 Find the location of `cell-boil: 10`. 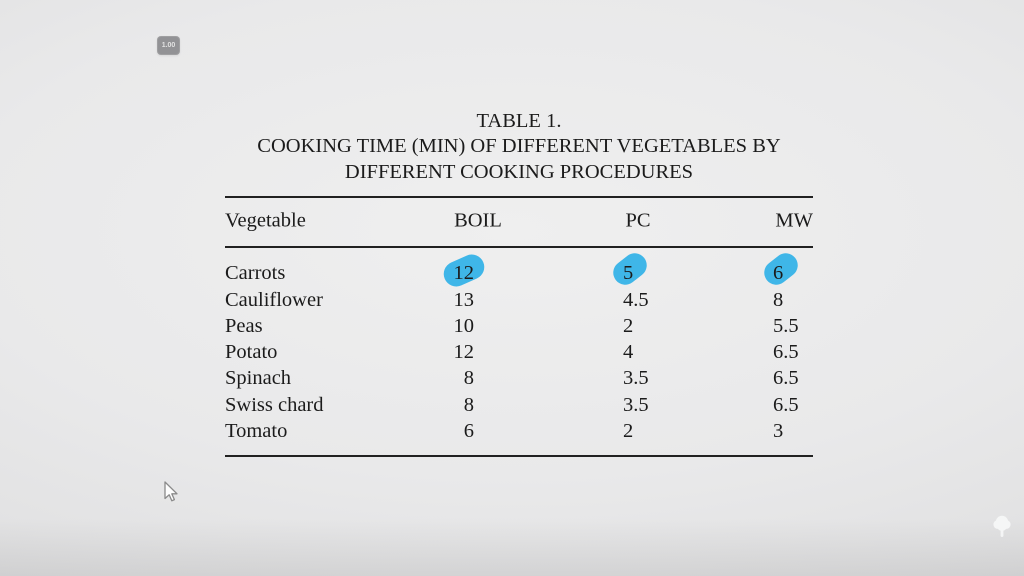

cell-boil: 10 is located at coordinates (464, 325).